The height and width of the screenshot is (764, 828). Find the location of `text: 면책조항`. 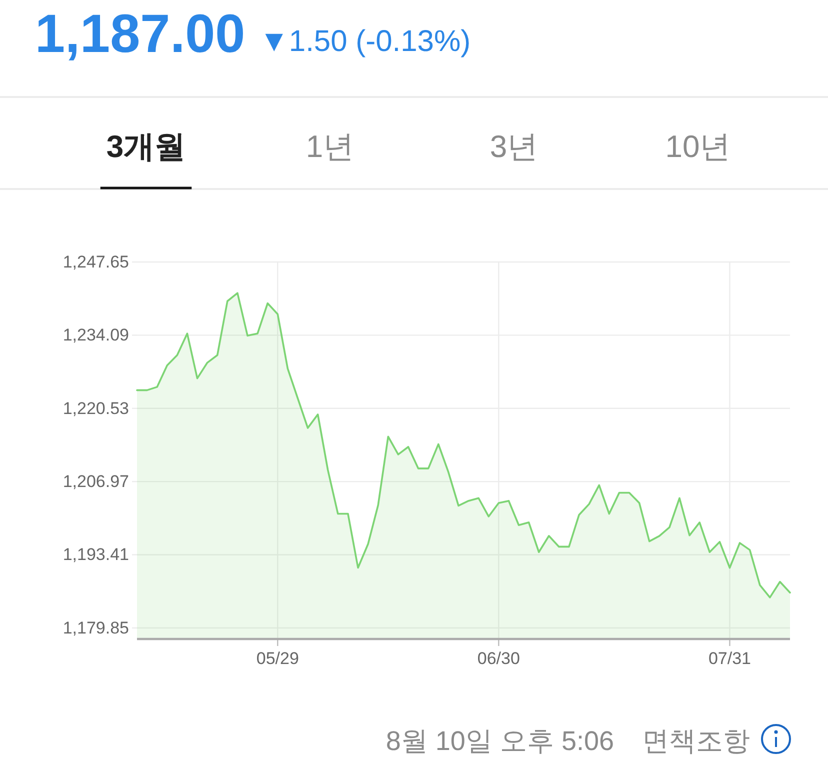

text: 면책조항 is located at coordinates (696, 741).